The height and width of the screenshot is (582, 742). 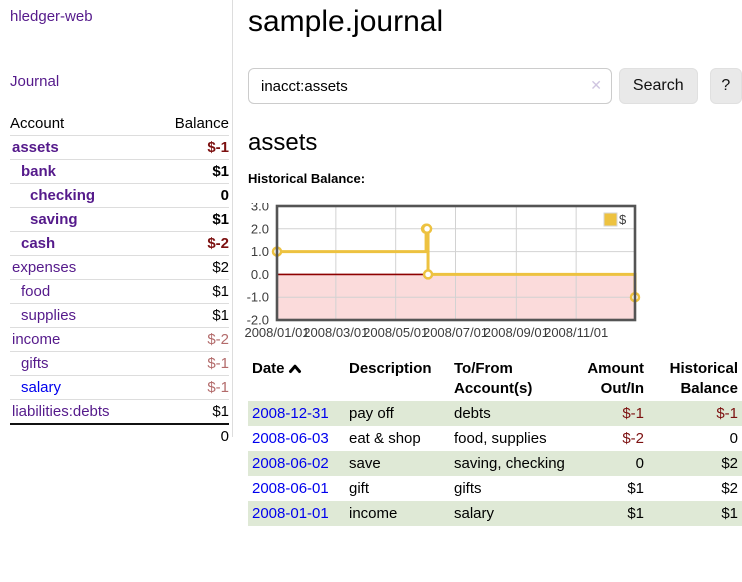 I want to click on x-tick-label: 2008/07/01, so click(x=455, y=332).